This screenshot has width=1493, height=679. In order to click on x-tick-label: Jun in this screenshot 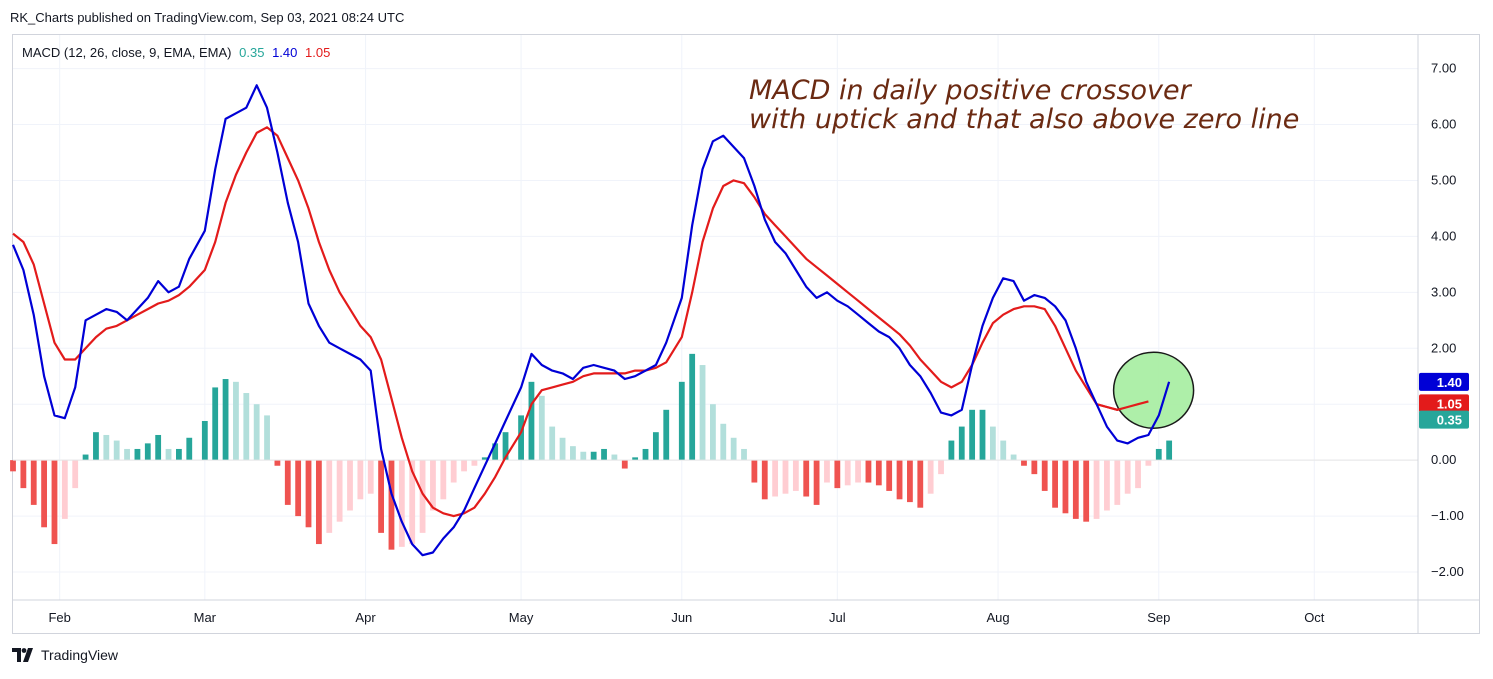, I will do `click(681, 617)`.